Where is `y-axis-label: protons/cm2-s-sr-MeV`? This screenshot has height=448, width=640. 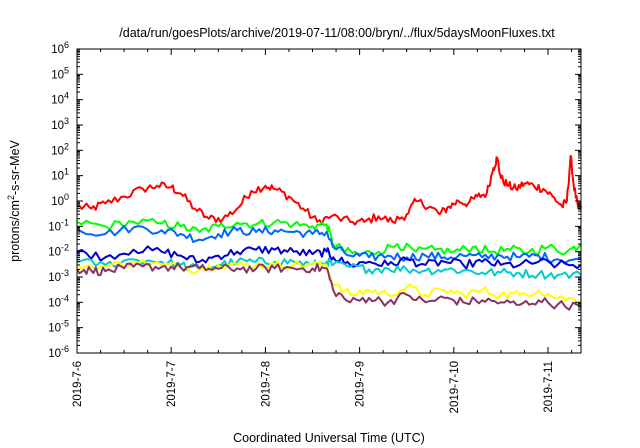
y-axis-label: protons/cm2-s-sr-MeV is located at coordinates (14, 200).